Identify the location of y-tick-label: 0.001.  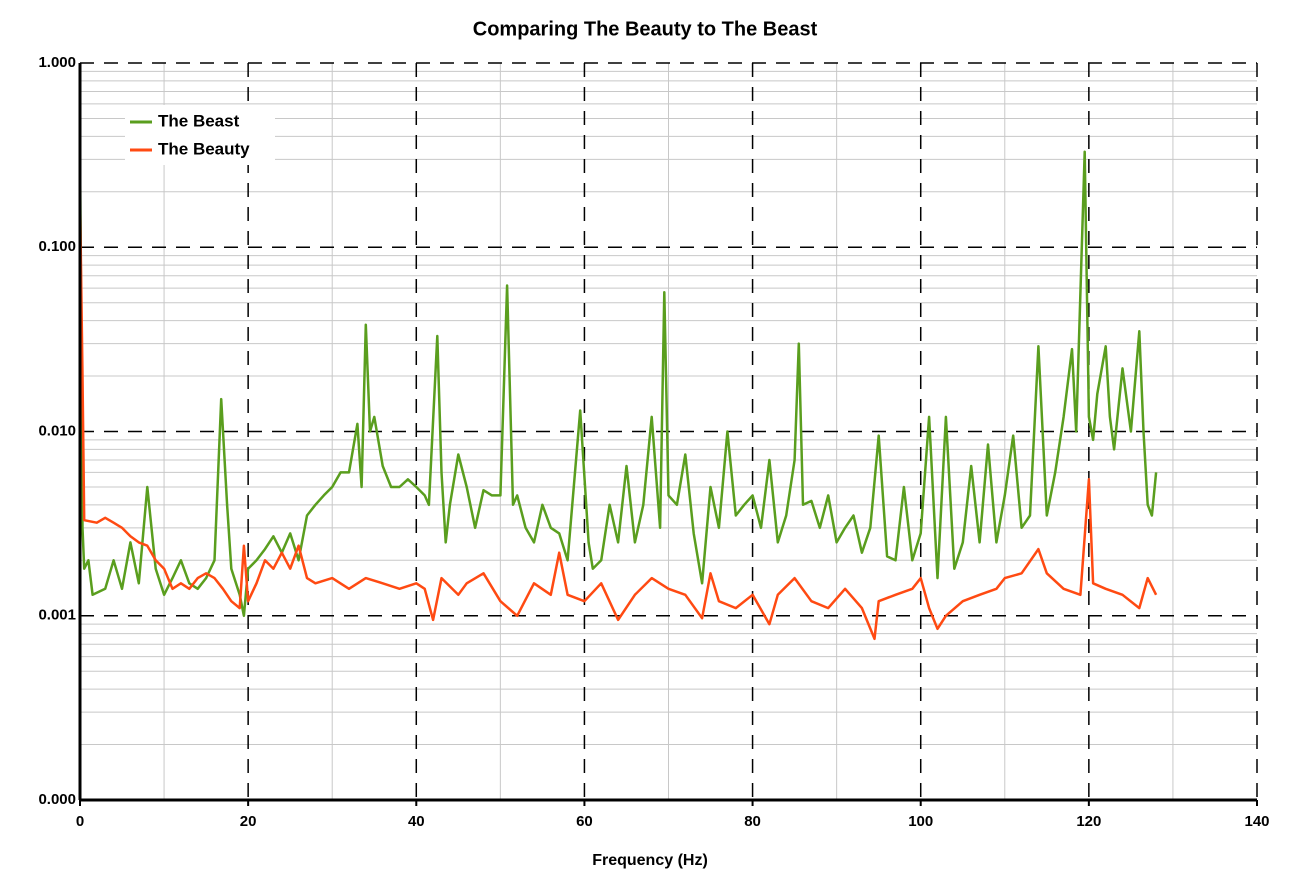
(57, 615).